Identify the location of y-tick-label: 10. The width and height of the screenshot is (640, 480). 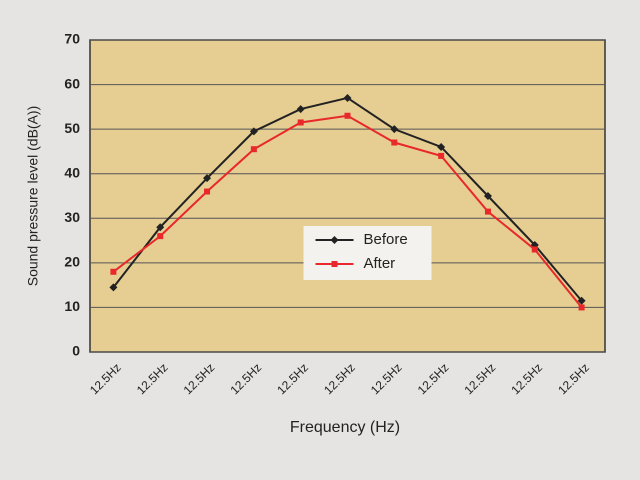
(72, 306).